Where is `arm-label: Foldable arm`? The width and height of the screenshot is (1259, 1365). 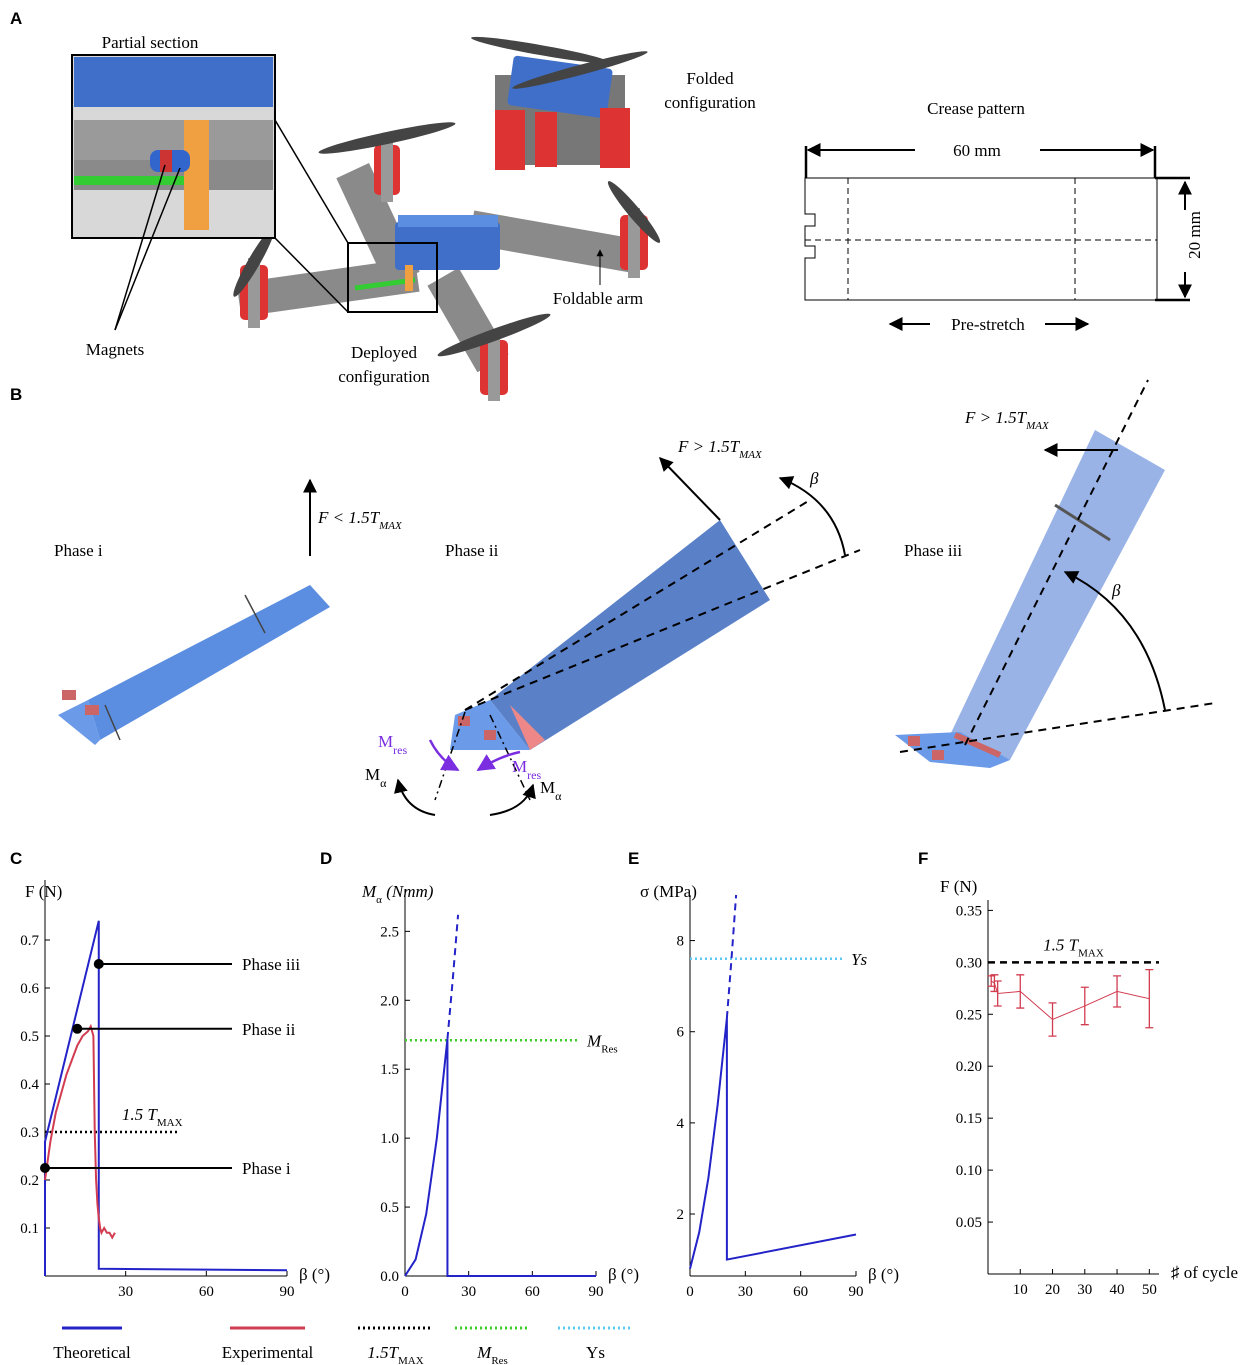 arm-label: Foldable arm is located at coordinates (598, 298).